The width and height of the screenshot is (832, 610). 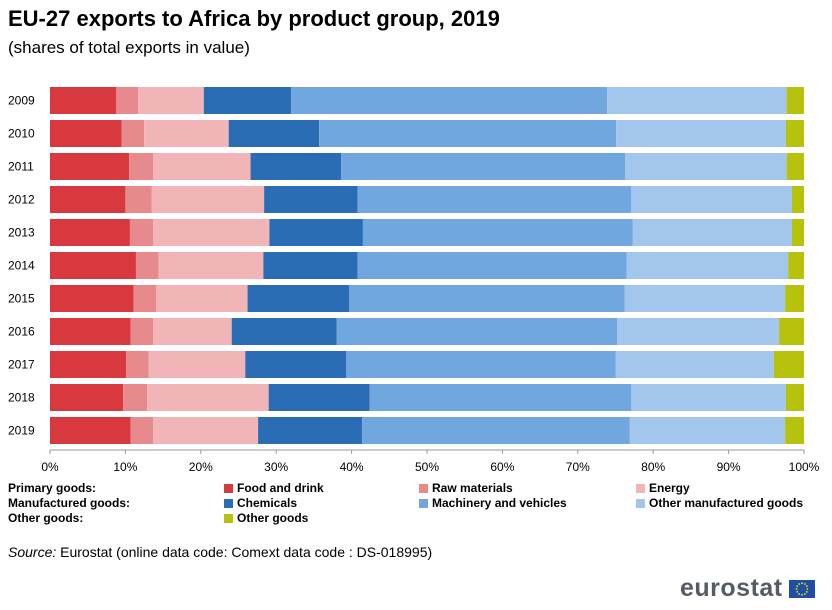 What do you see at coordinates (791, 331) in the screenshot?
I see `bar-other-goods-2016` at bounding box center [791, 331].